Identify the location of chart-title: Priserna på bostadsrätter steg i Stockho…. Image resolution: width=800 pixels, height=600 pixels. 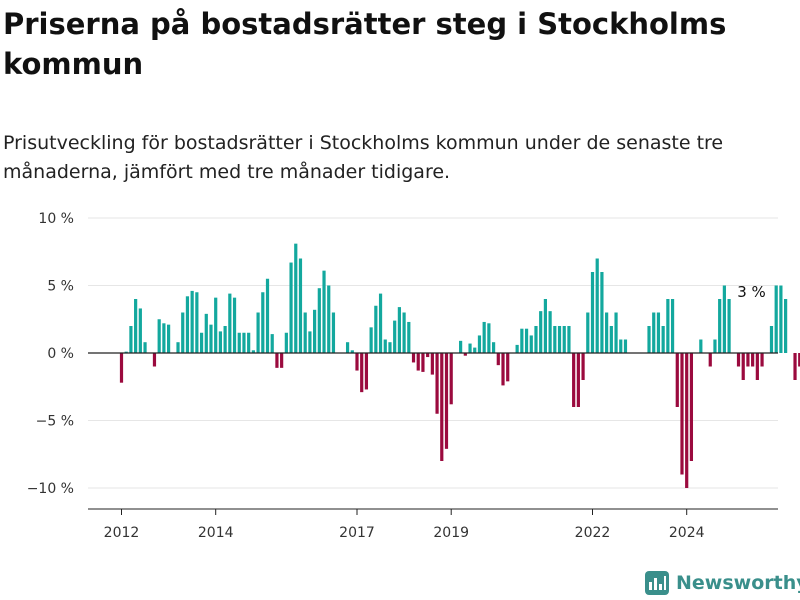
(365, 44).